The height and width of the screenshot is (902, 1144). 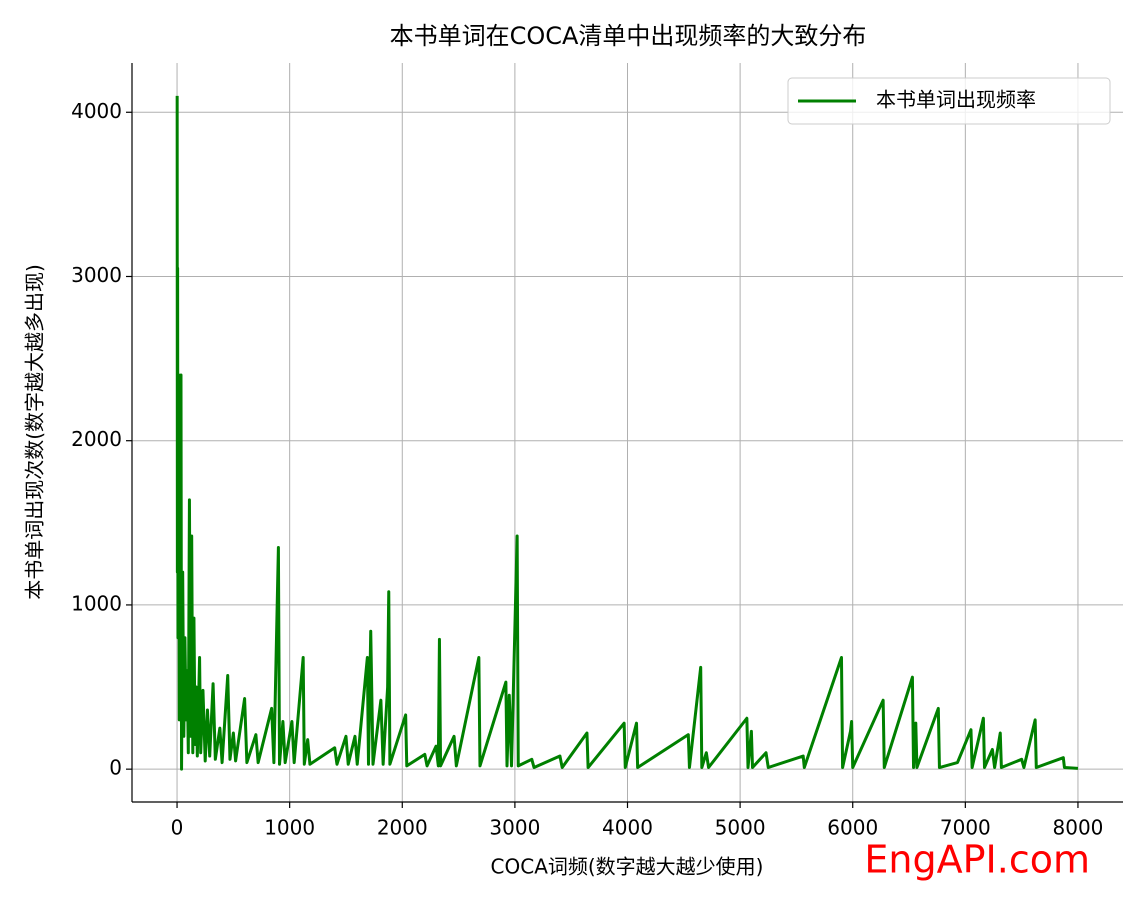 I want to click on legend-box, so click(x=949, y=101).